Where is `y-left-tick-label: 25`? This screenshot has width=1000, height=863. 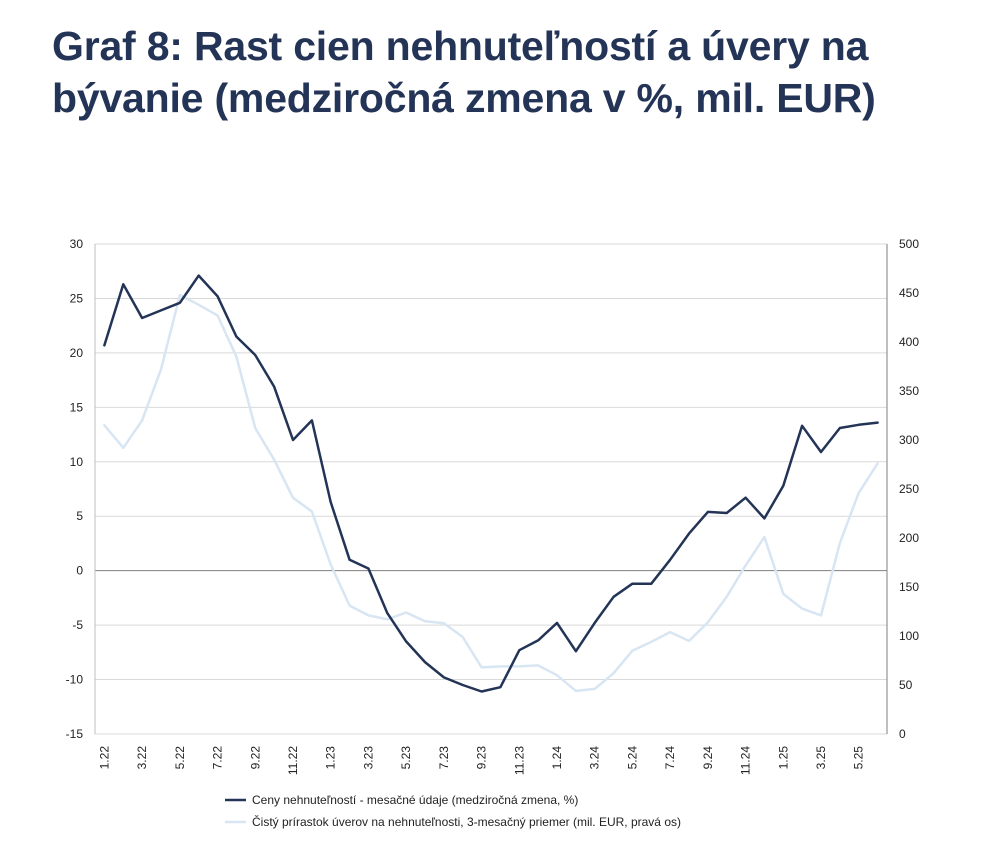
y-left-tick-label: 25 is located at coordinates (77, 298).